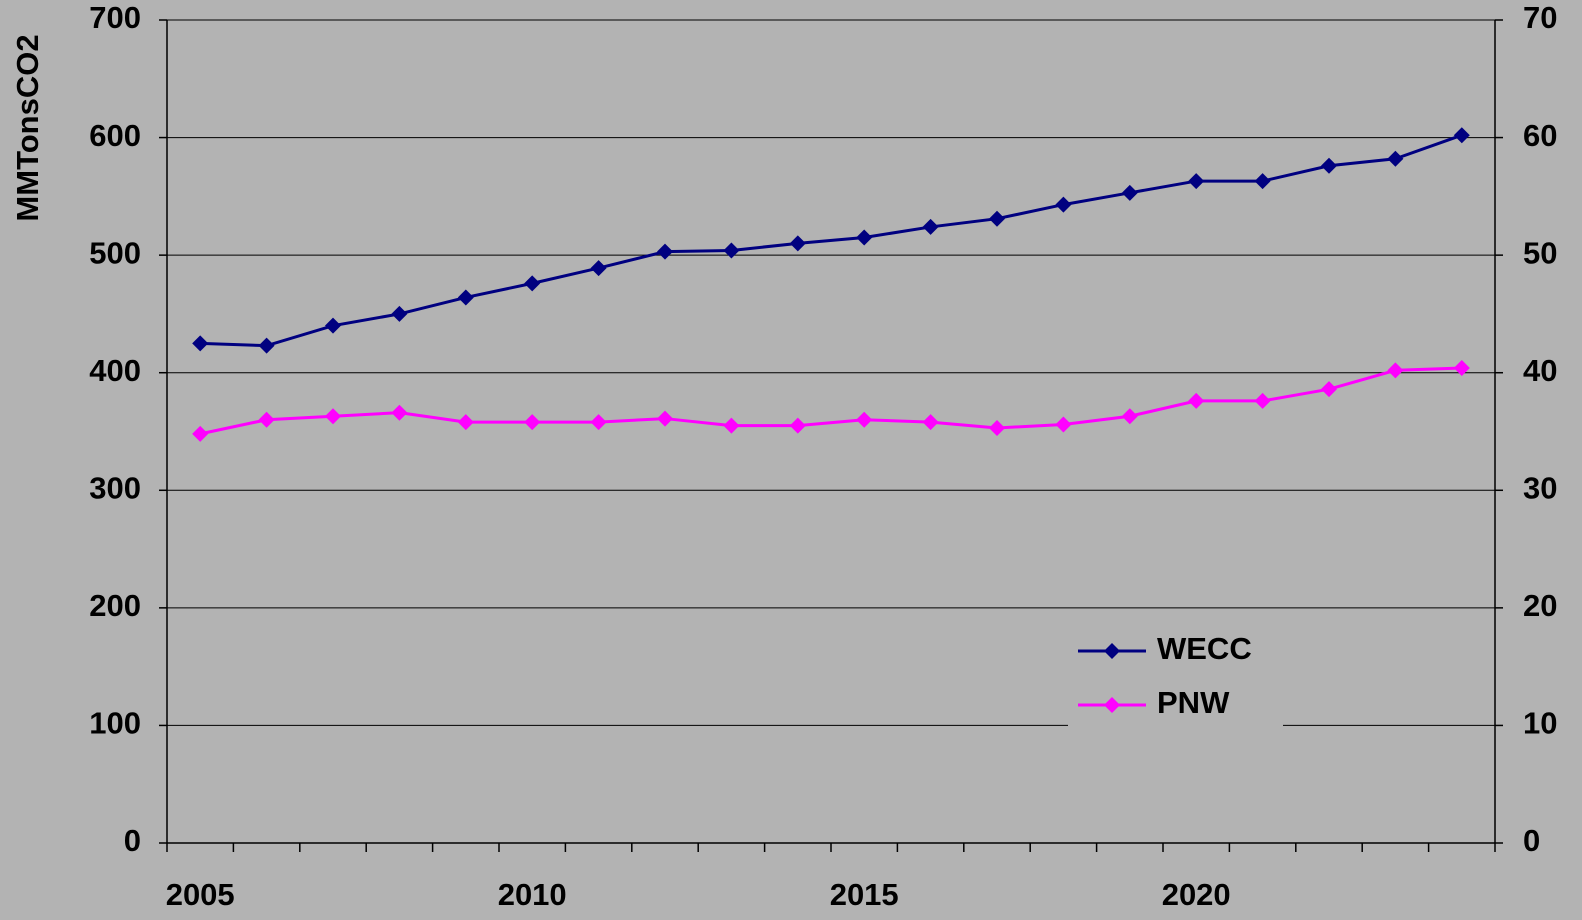 This screenshot has height=920, width=1582. I want to click on y-tick-label: 700, so click(115, 17).